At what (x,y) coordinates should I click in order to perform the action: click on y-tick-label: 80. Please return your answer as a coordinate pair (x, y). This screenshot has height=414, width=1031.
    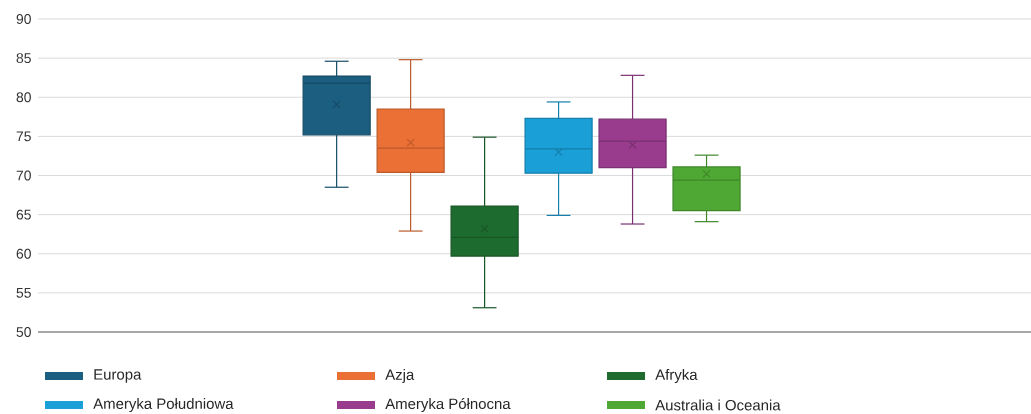
    Looking at the image, I should click on (23, 97).